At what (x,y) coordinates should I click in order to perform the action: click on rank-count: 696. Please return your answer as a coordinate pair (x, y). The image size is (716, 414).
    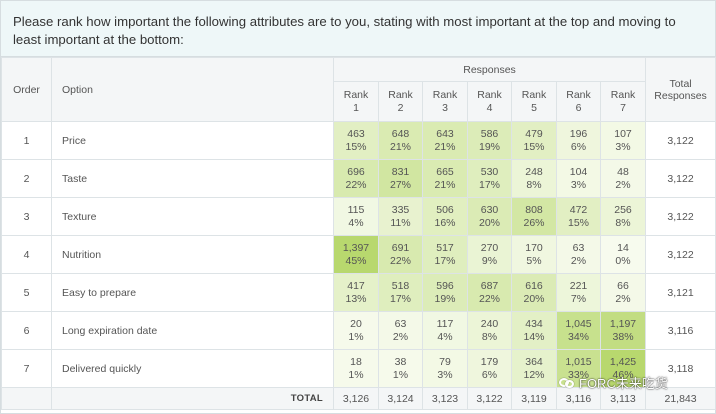
    Looking at the image, I should click on (356, 171).